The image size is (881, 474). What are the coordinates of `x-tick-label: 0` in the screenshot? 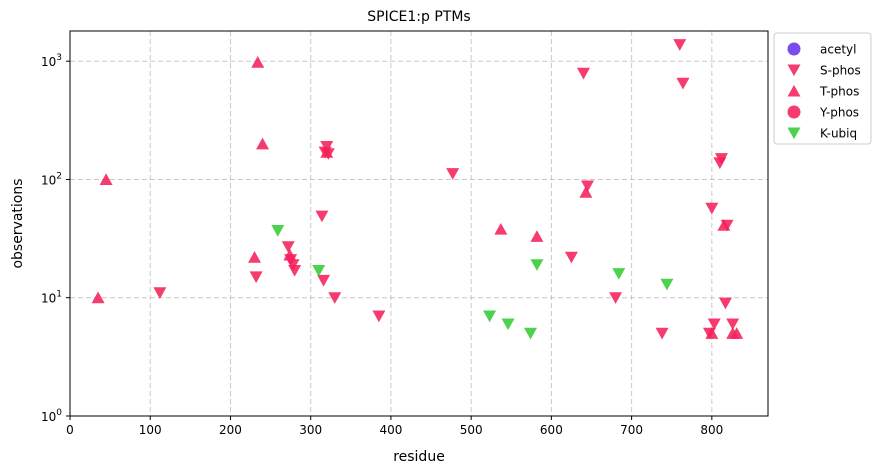 It's located at (70, 430).